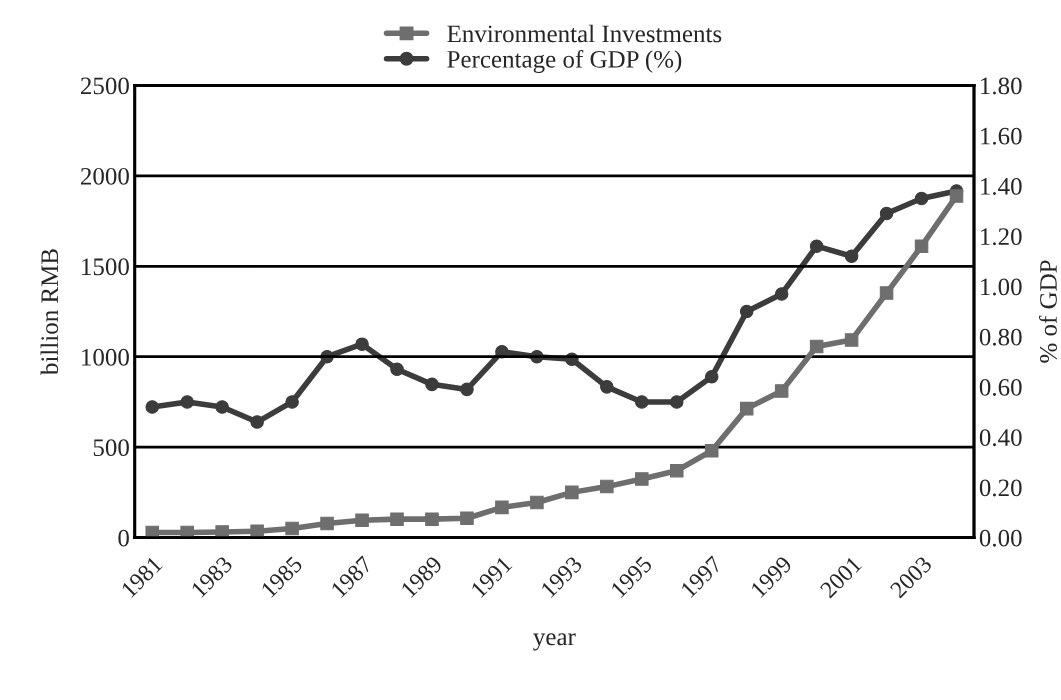  I want to click on x-axis-title: year, so click(554, 642).